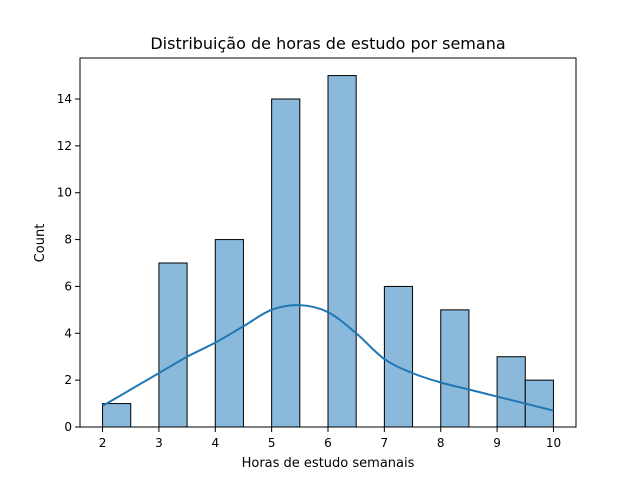 This screenshot has width=640, height=480. Describe the element at coordinates (103, 443) in the screenshot. I see `x-tick-label: 2` at that location.